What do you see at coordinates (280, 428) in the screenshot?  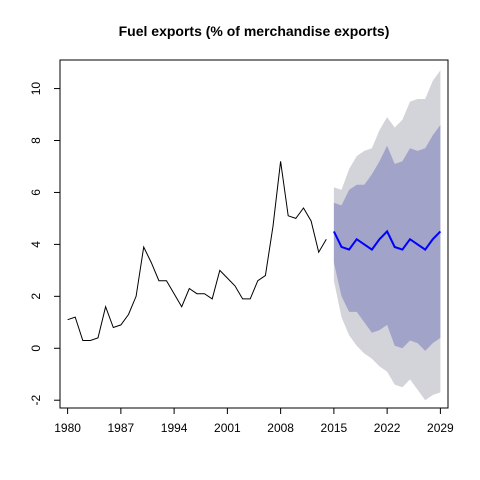 I see `x-tick-label: 2008` at bounding box center [280, 428].